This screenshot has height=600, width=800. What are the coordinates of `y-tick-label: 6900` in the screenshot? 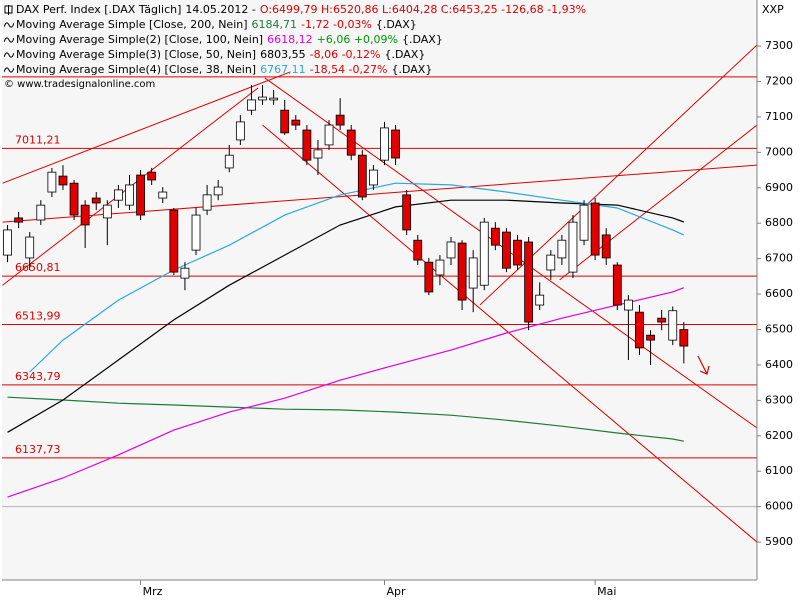 It's located at (779, 187).